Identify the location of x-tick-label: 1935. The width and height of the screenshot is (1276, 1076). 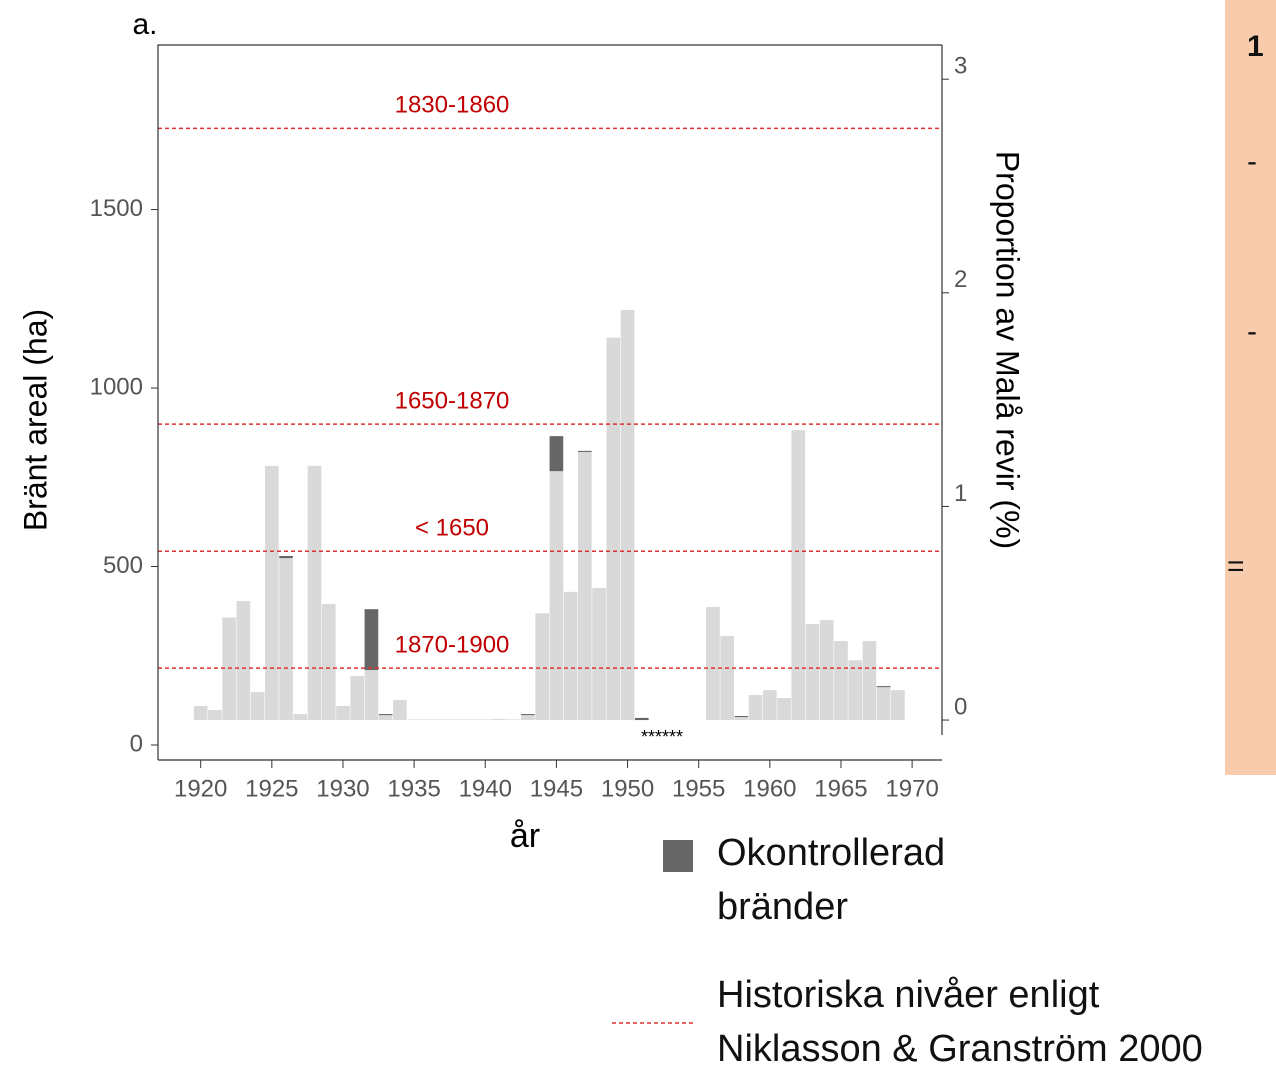
(413, 788).